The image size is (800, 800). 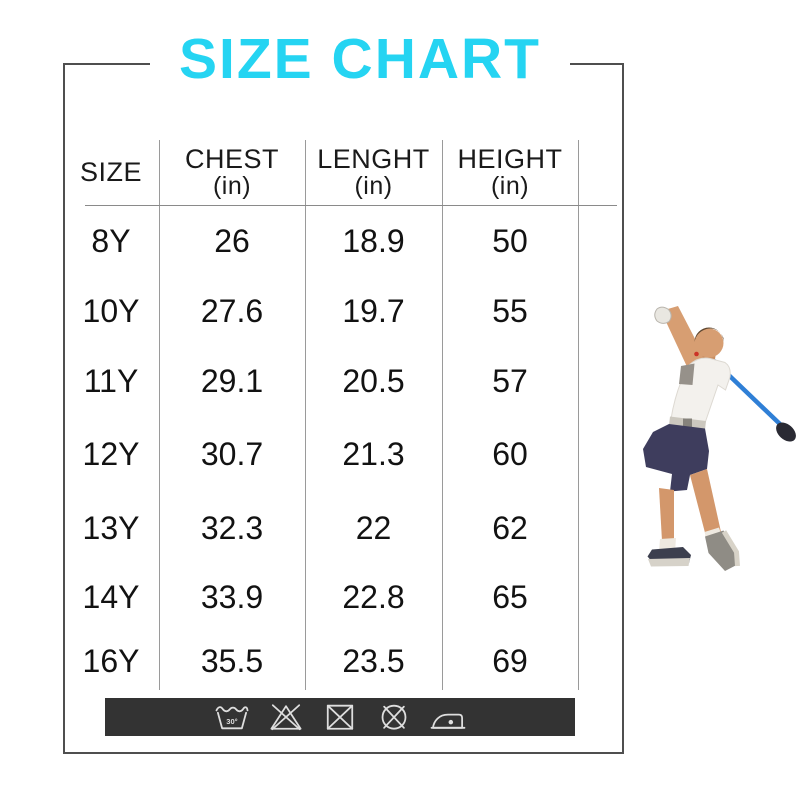 What do you see at coordinates (669, 562) in the screenshot?
I see `golfer-left-sole` at bounding box center [669, 562].